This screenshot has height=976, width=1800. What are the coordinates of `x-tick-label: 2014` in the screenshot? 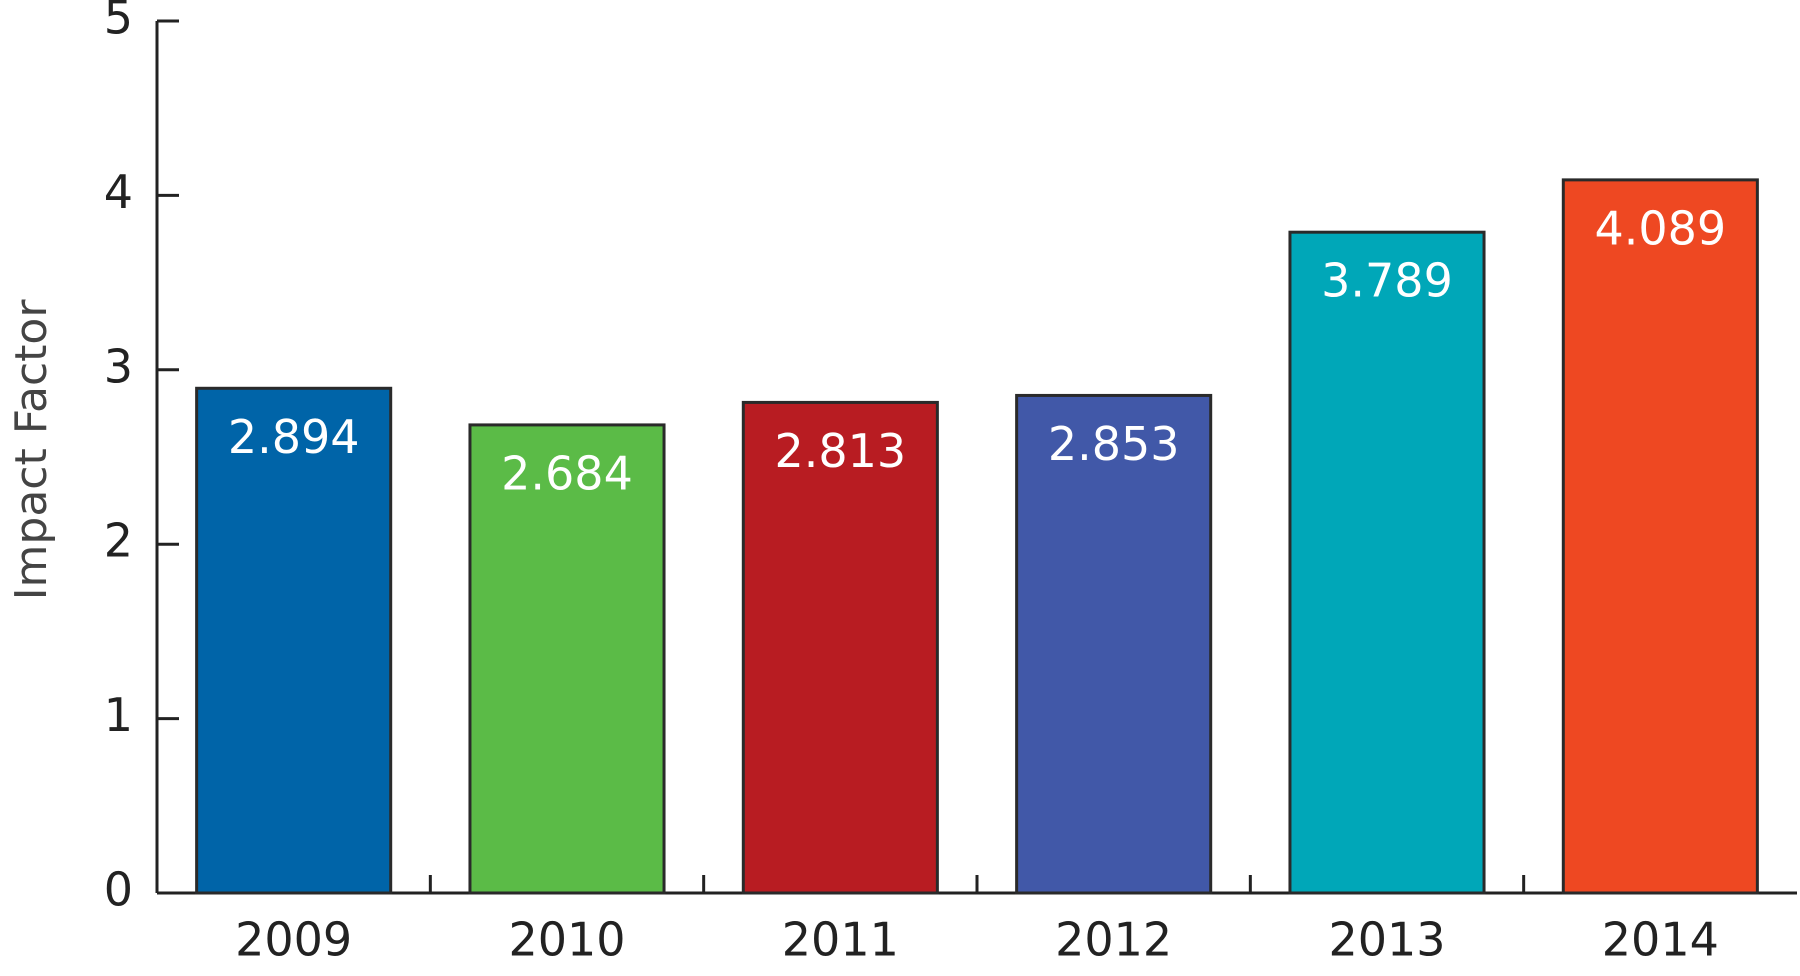 It's located at (1660, 940).